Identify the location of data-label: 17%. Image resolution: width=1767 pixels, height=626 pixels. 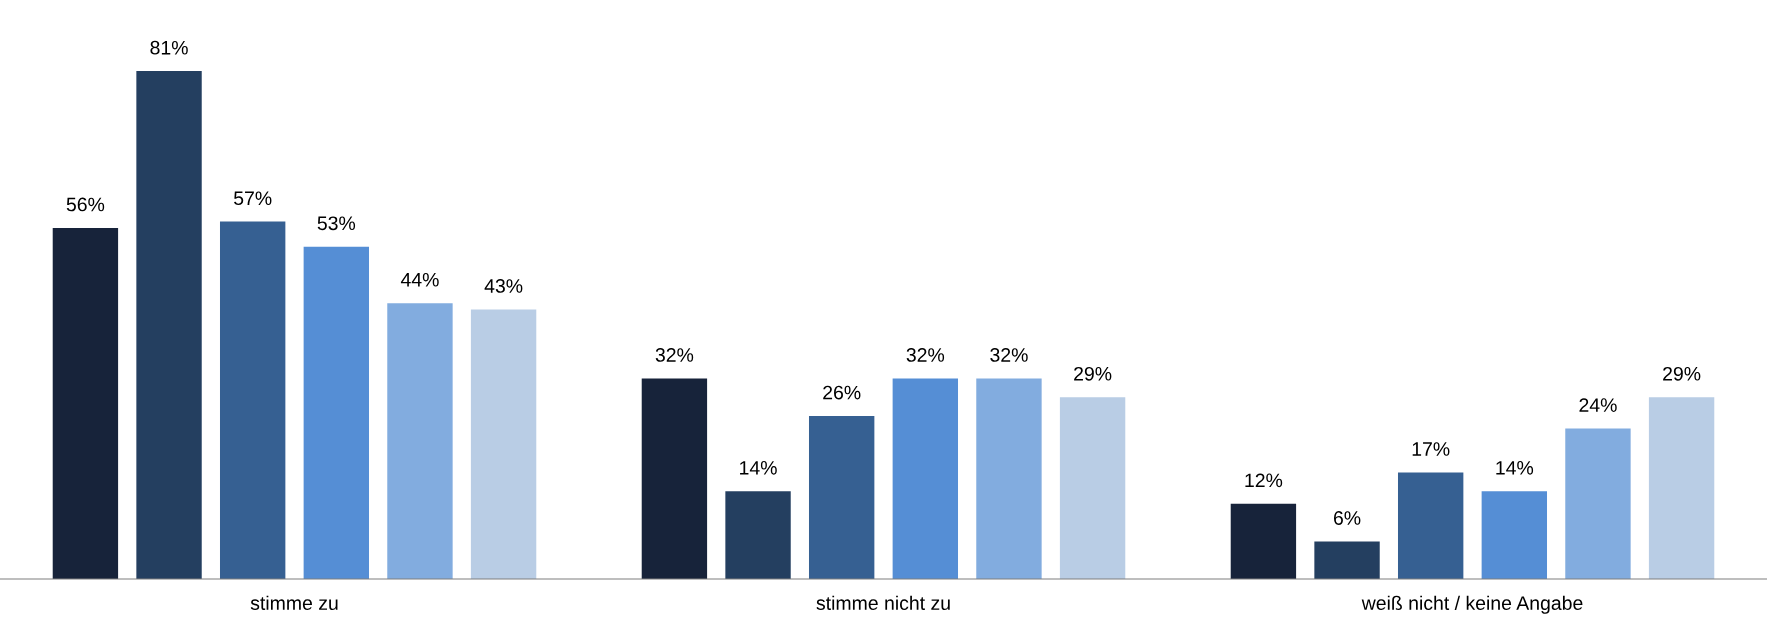
(1431, 449).